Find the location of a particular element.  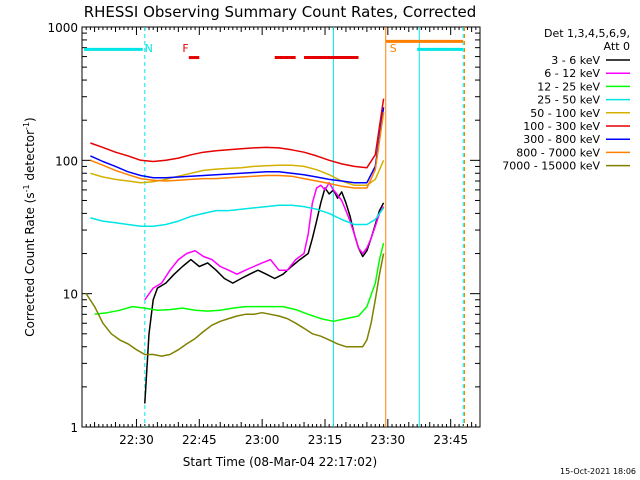

x-axis-label: Start Time (08-Mar-04 22:17:02) is located at coordinates (280, 462).